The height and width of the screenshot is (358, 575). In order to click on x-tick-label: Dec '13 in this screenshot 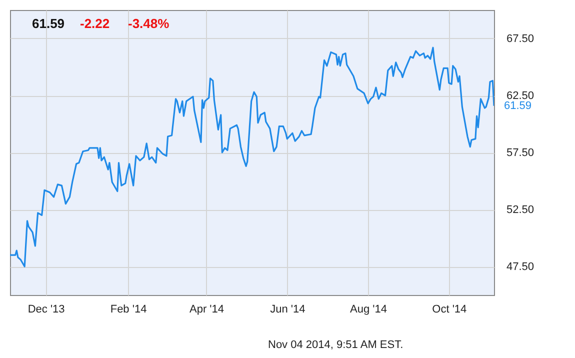, I will do `click(46, 310)`.